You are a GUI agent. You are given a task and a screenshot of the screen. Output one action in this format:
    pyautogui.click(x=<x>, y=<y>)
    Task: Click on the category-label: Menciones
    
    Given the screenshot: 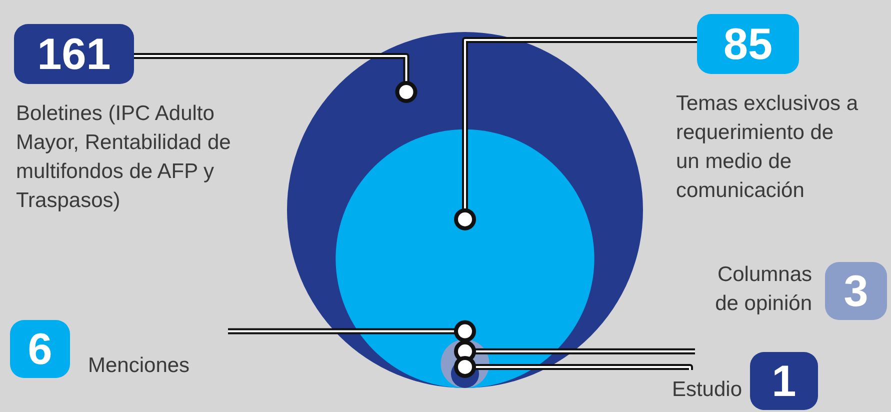 What is the action you would take?
    pyautogui.click(x=139, y=365)
    